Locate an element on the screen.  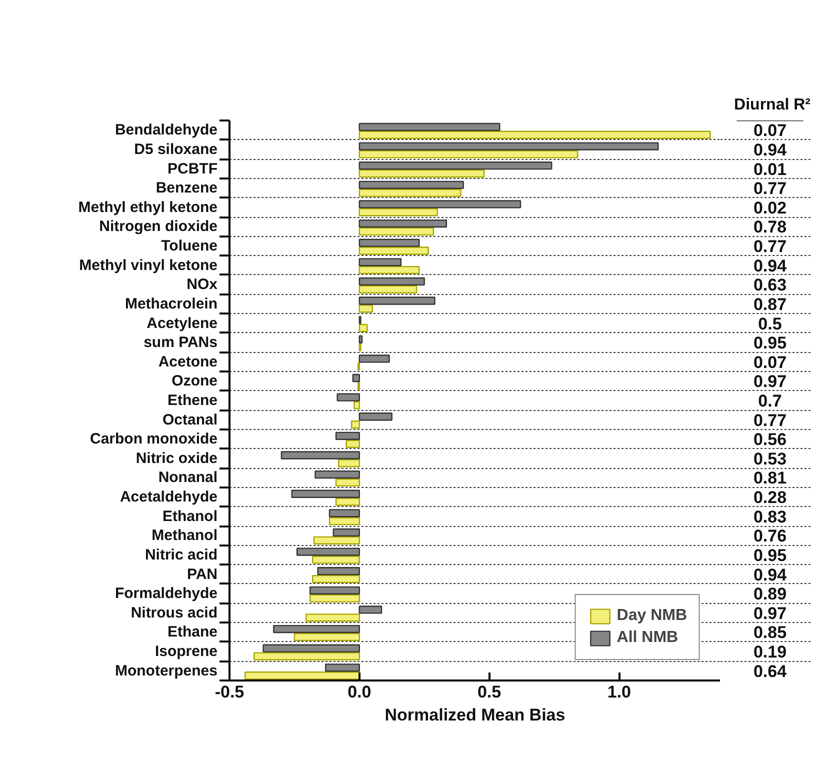
legend-label: Day NMB is located at coordinates (651, 616).